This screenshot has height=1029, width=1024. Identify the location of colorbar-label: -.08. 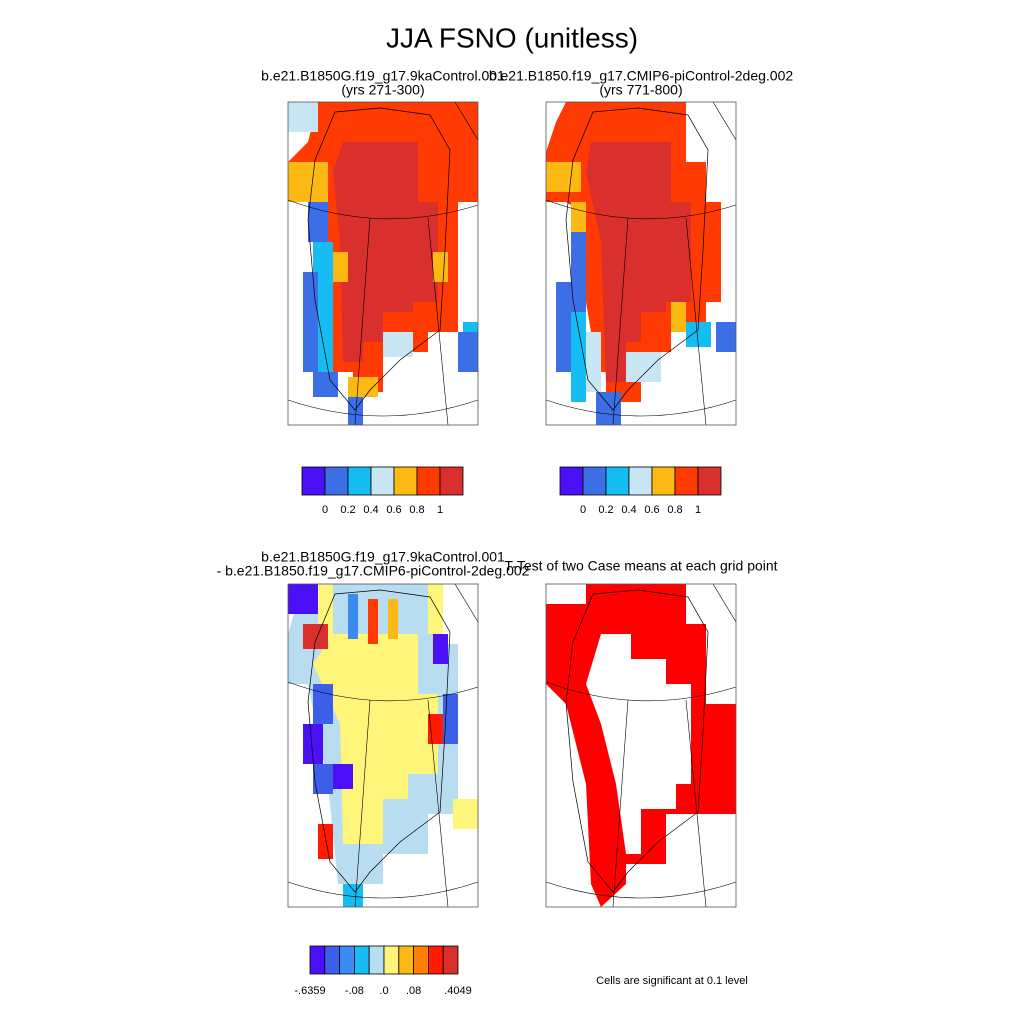
(354, 991).